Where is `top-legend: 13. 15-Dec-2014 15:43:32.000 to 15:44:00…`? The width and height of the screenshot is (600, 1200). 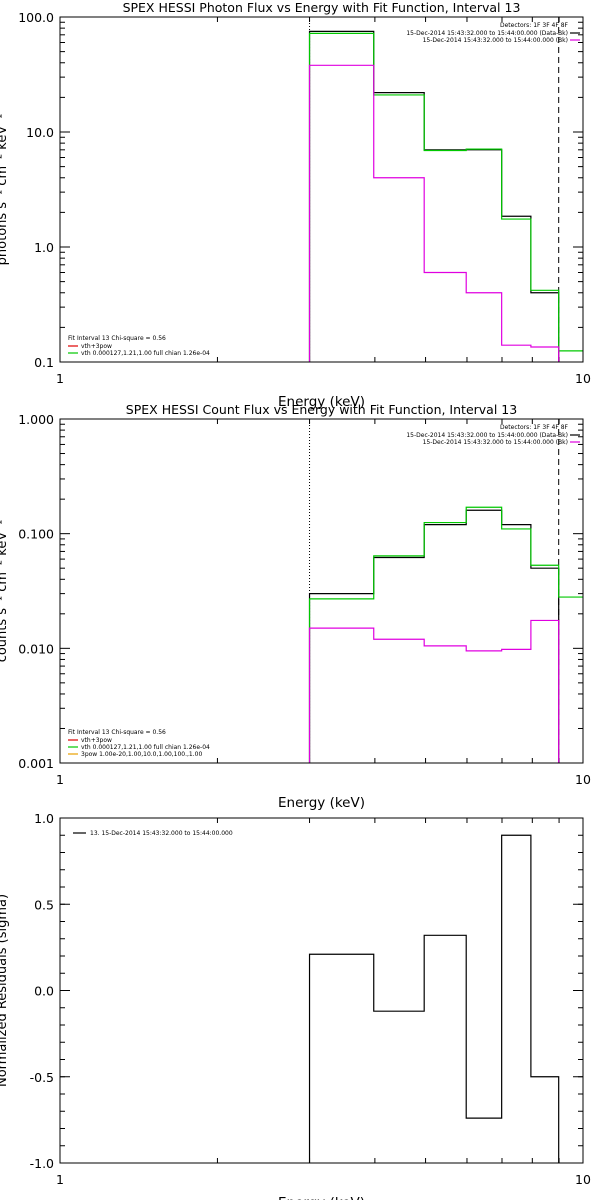
top-legend: 13. 15-Dec-2014 15:43:32.000 to 15:44:00… is located at coordinates (153, 833).